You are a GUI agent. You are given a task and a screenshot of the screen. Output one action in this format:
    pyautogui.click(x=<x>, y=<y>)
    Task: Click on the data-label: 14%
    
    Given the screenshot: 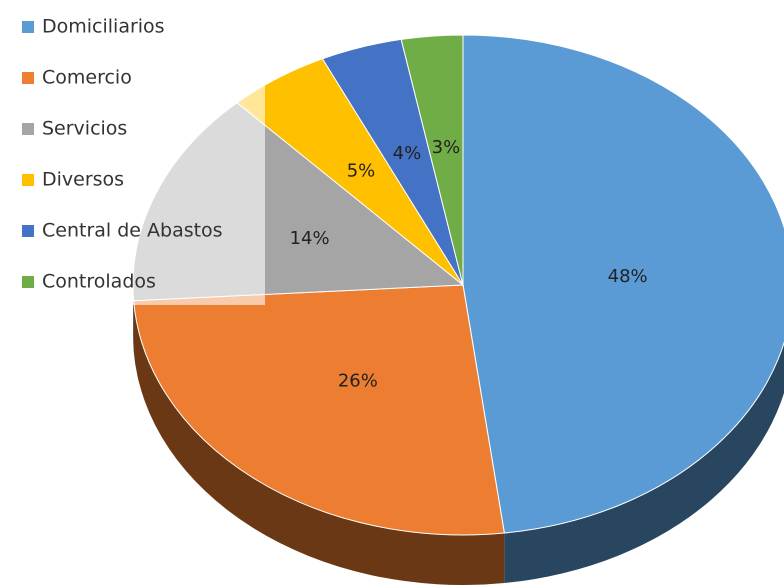 What is the action you would take?
    pyautogui.click(x=310, y=238)
    